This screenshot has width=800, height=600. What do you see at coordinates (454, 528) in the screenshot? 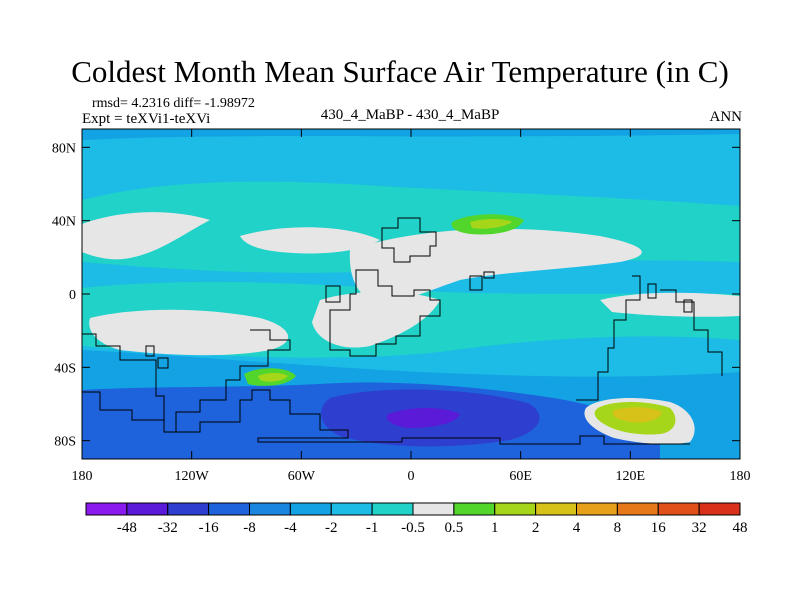
I see `colorbar-label: 0.5` at bounding box center [454, 528].